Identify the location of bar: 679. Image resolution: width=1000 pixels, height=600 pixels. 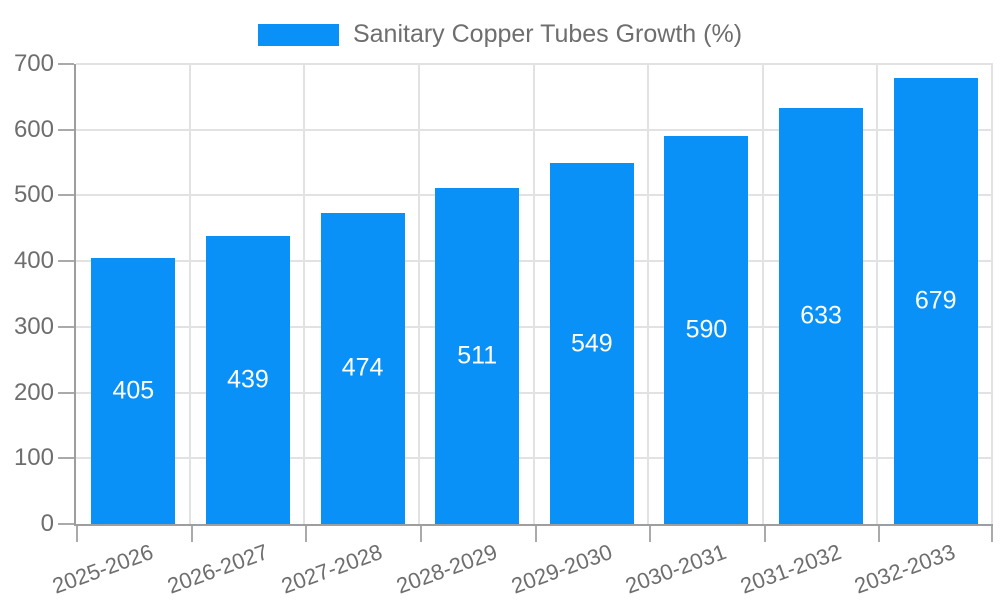
(935, 300).